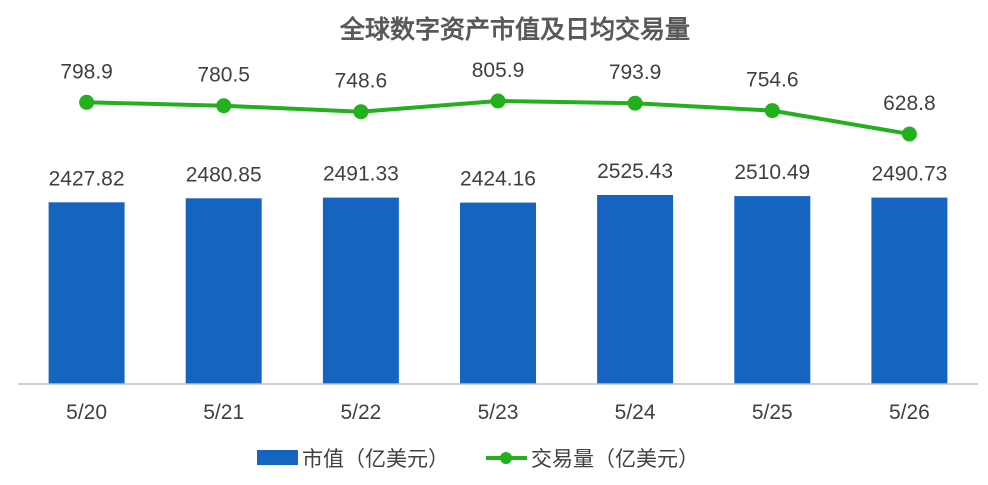  I want to click on line-value-label: 798.9, so click(86, 71).